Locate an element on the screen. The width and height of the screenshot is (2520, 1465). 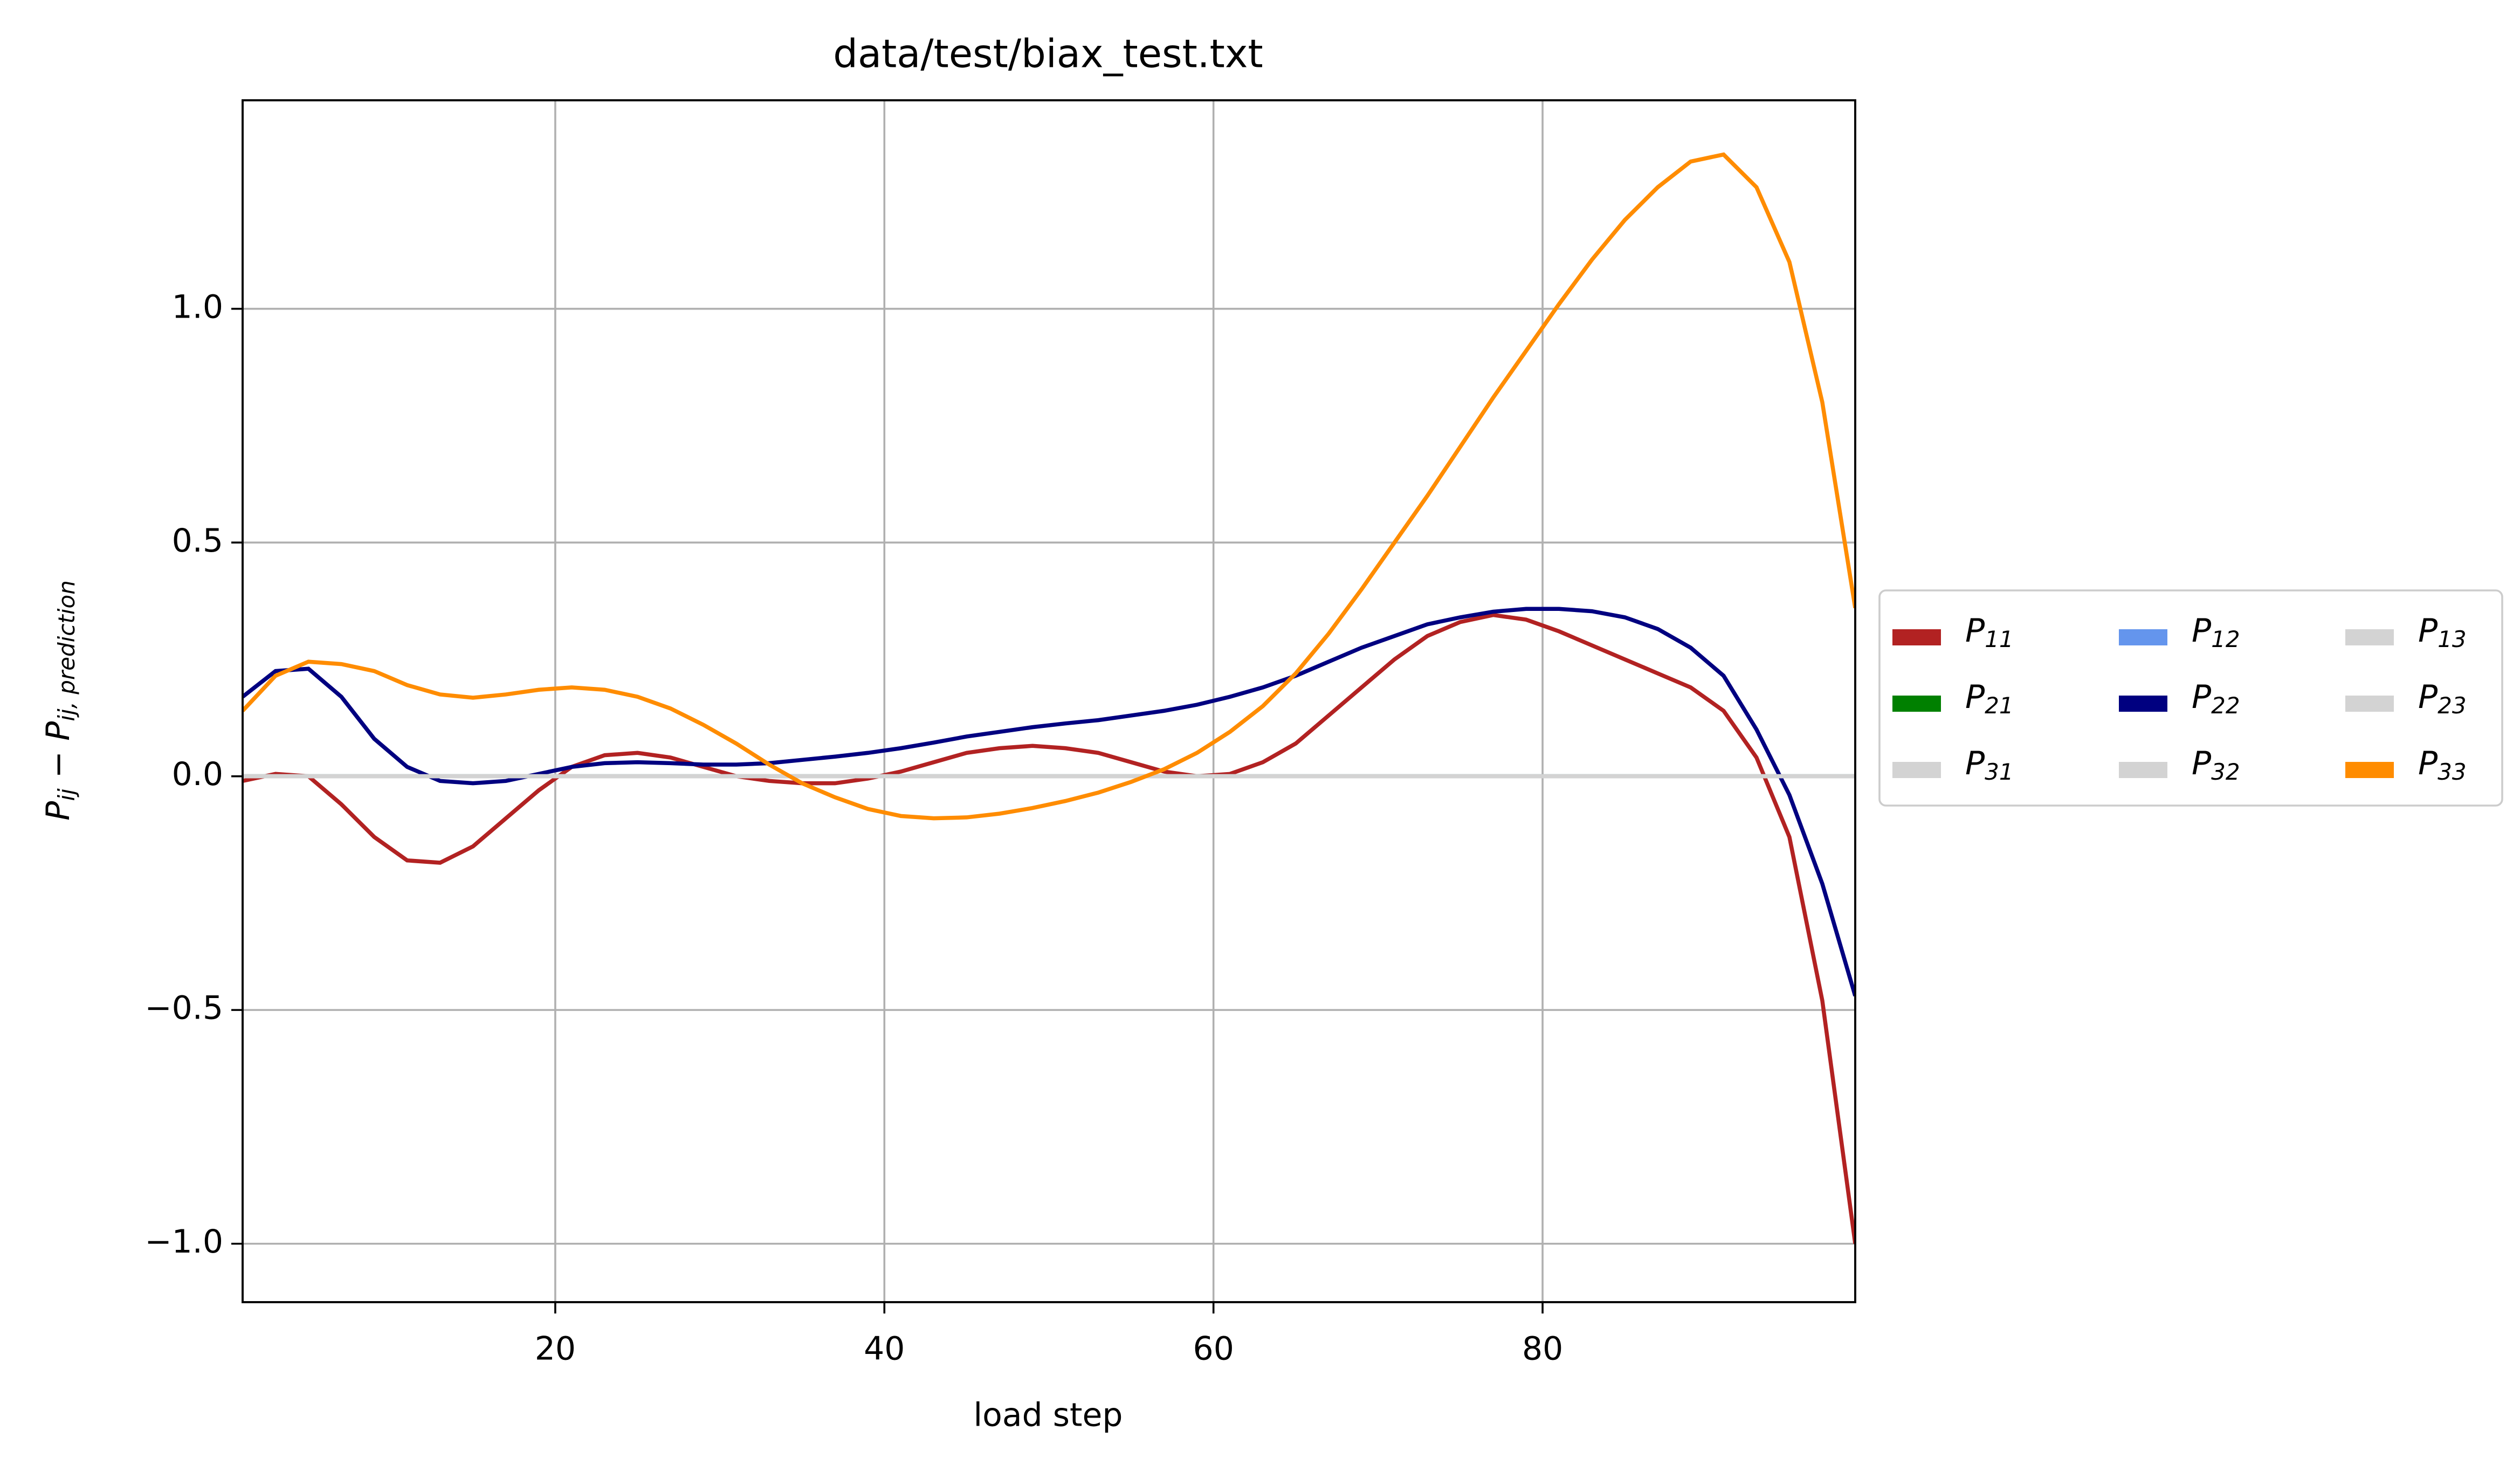
y-tick-label: −0.5 is located at coordinates (183, 1008).